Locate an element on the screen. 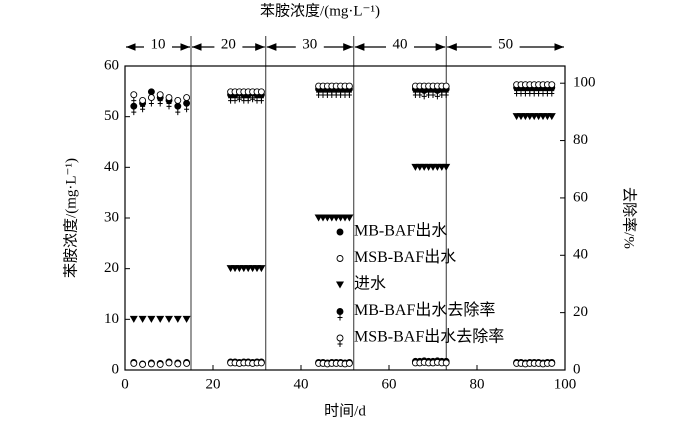 This screenshot has width=700, height=426. y2-tick-label: 20 is located at coordinates (580, 312).